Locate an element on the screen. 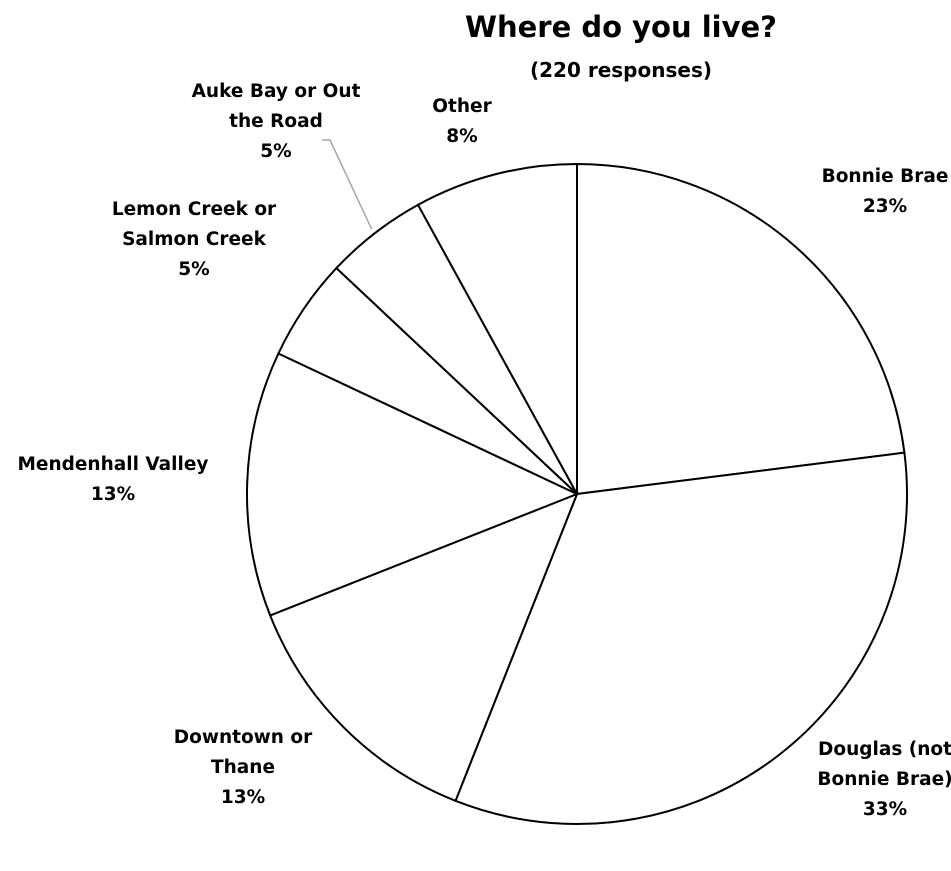  slice-label-line: Thane is located at coordinates (243, 767).